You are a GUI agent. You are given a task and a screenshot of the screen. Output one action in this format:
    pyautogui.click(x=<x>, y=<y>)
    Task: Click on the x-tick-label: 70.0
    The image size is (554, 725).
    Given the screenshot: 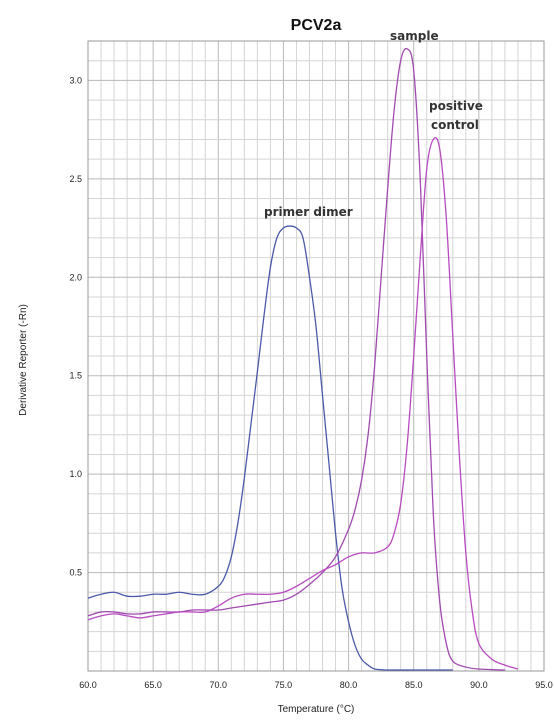 What is the action you would take?
    pyautogui.click(x=219, y=685)
    